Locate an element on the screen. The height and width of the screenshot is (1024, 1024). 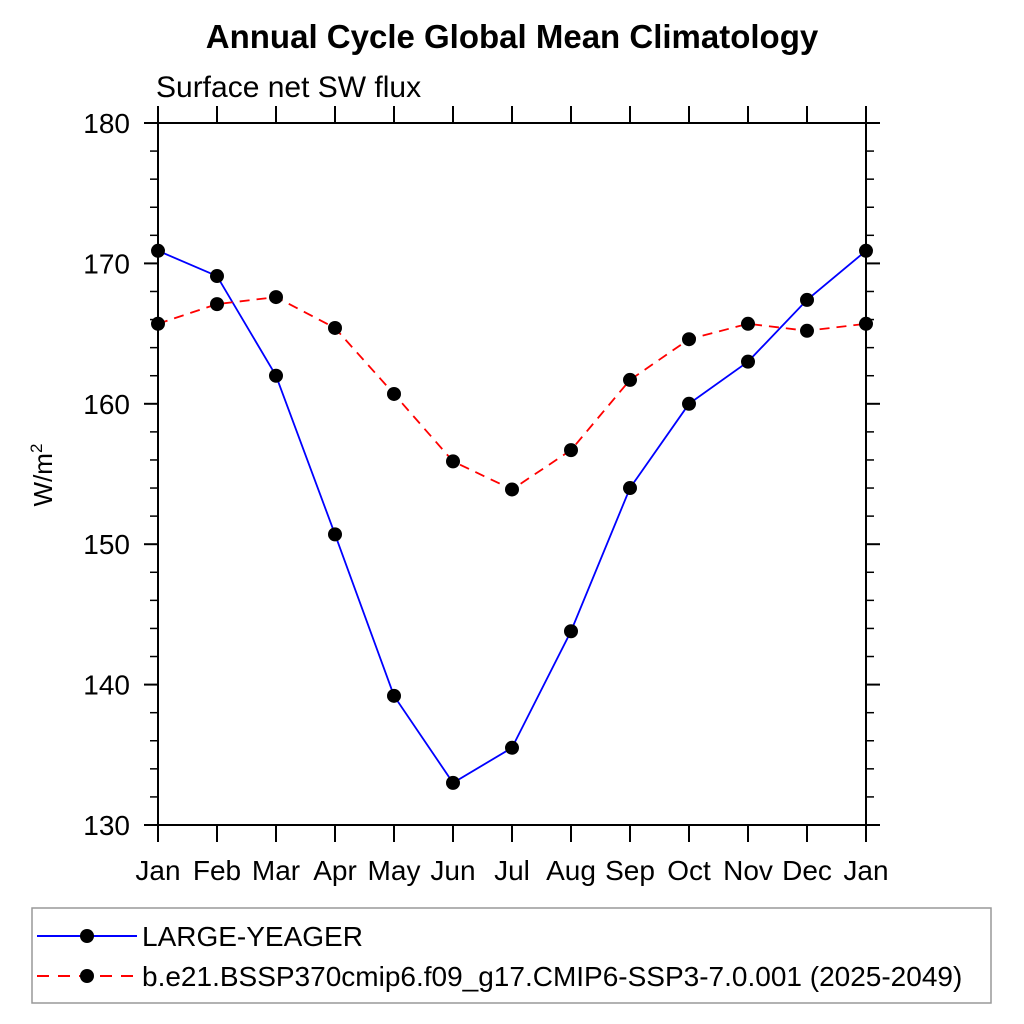
y-tick-label: 150 is located at coordinates (106, 544).